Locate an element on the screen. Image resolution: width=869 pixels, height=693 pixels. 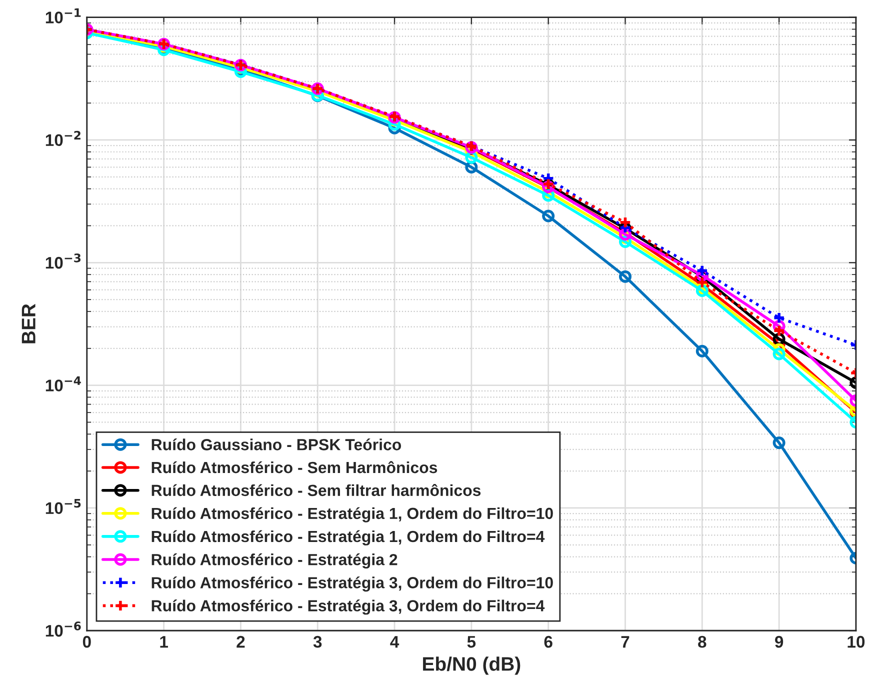
legend-label: Ruído Atmosférico - Estratégia 1, Ordem do Filtro=4 is located at coordinates (348, 538).